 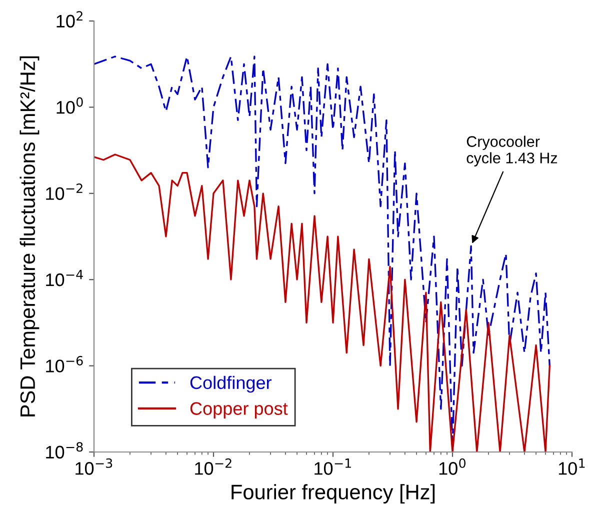 I want to click on y-axis-title: PSD Temperature fluctuations [mK²/Hz], so click(x=30, y=236).